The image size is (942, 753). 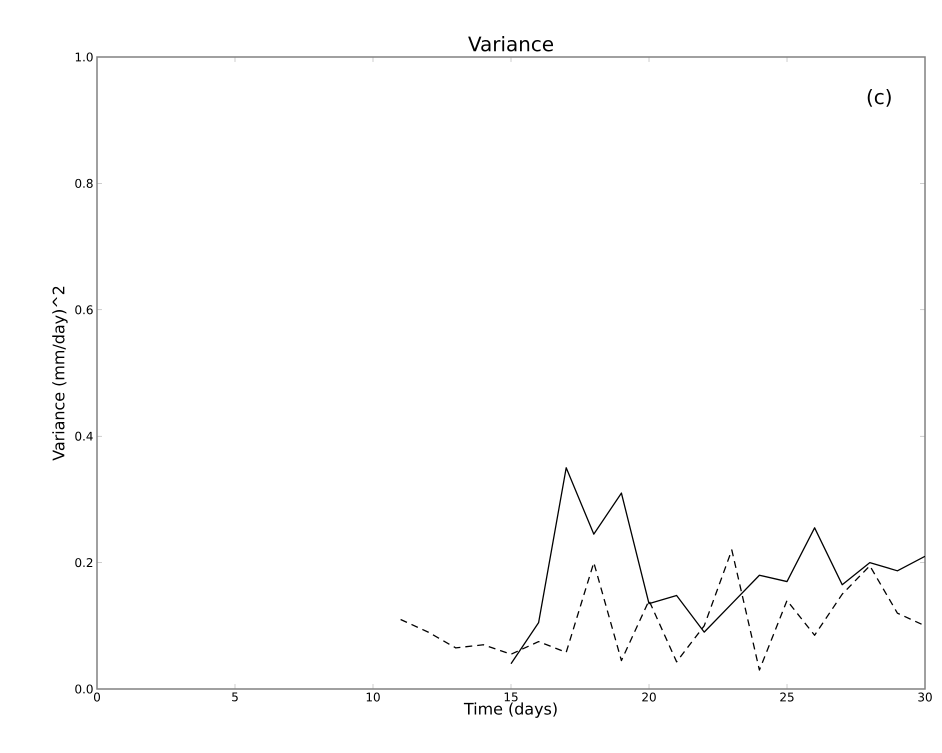 I want to click on x-tick-label: 0, so click(x=97, y=697).